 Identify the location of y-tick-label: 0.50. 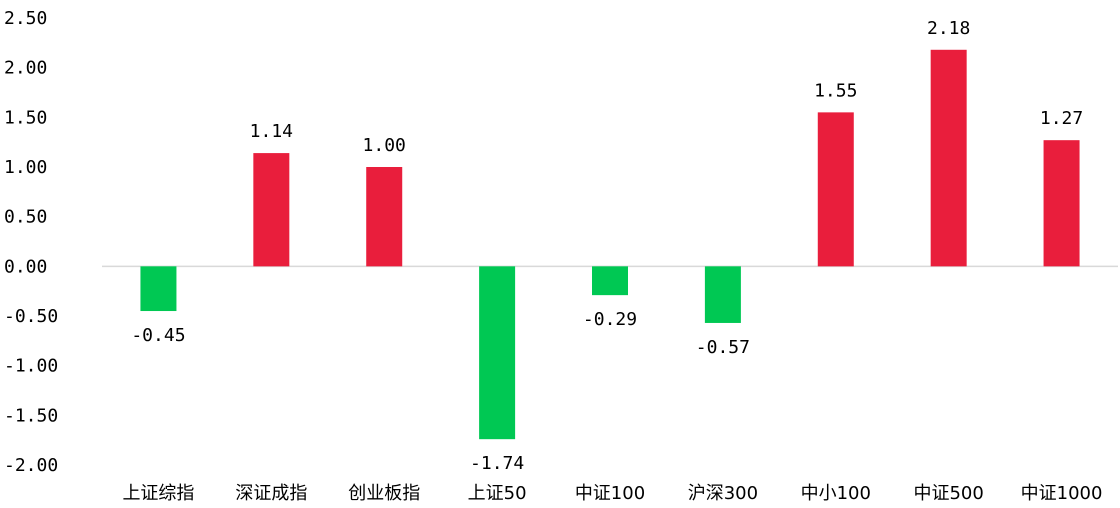
(25, 217).